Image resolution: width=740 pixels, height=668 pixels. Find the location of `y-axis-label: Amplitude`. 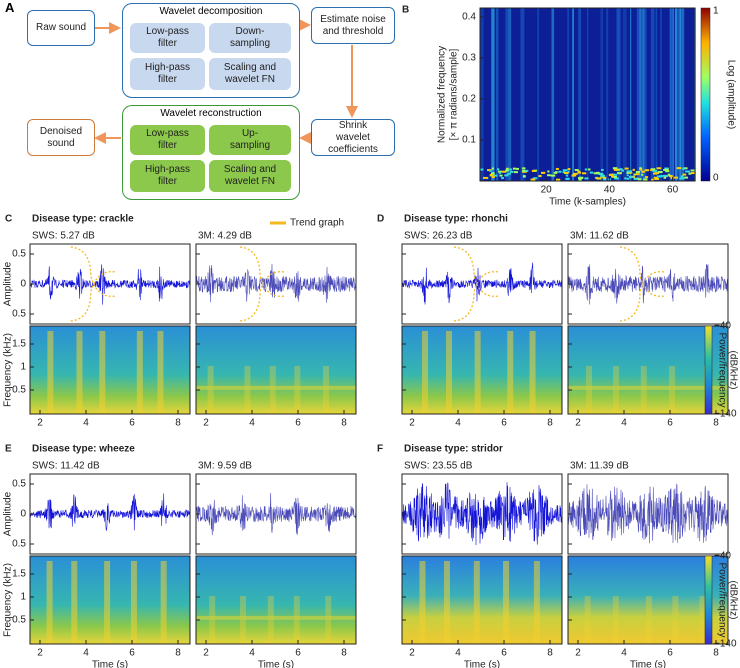

y-axis-label: Amplitude is located at coordinates (8, 283).